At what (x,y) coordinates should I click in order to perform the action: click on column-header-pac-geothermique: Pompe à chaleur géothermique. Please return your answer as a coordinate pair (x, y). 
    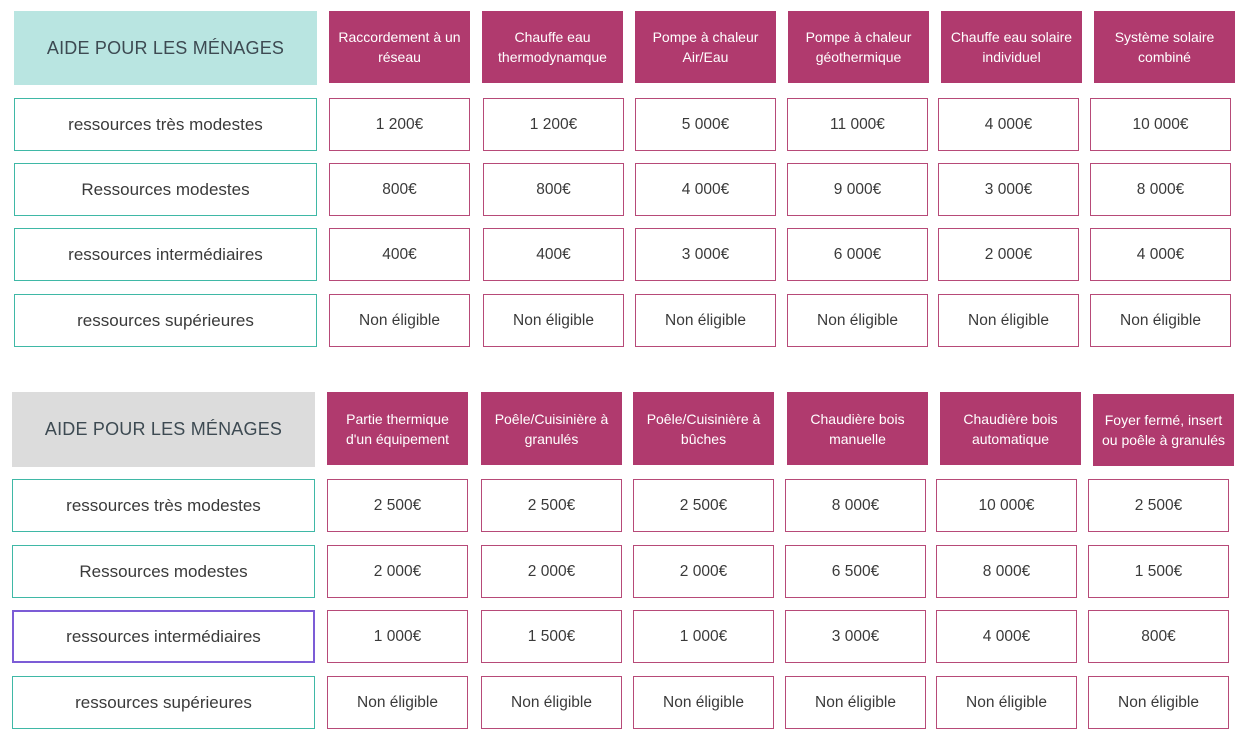
    Looking at the image, I should click on (858, 47).